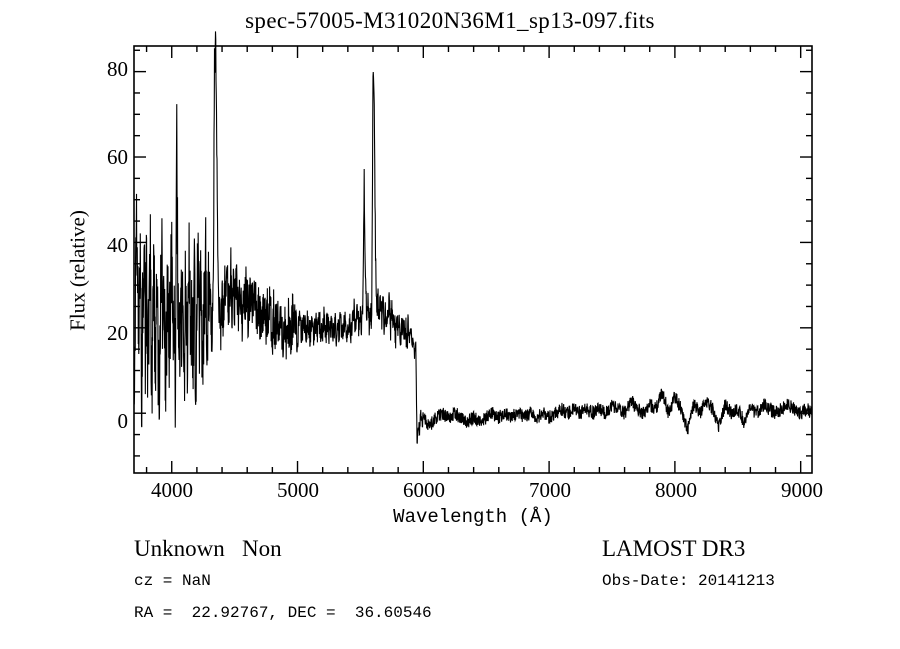 This screenshot has width=900, height=649. Describe the element at coordinates (688, 581) in the screenshot. I see `obs-date-label: Obs-Date: 20141213` at that location.